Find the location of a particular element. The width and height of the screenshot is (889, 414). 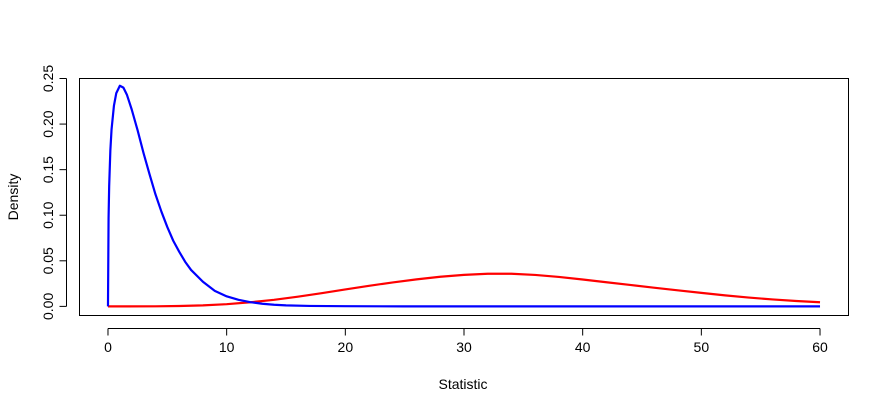

y-tick-label: 0.00 is located at coordinates (48, 306).